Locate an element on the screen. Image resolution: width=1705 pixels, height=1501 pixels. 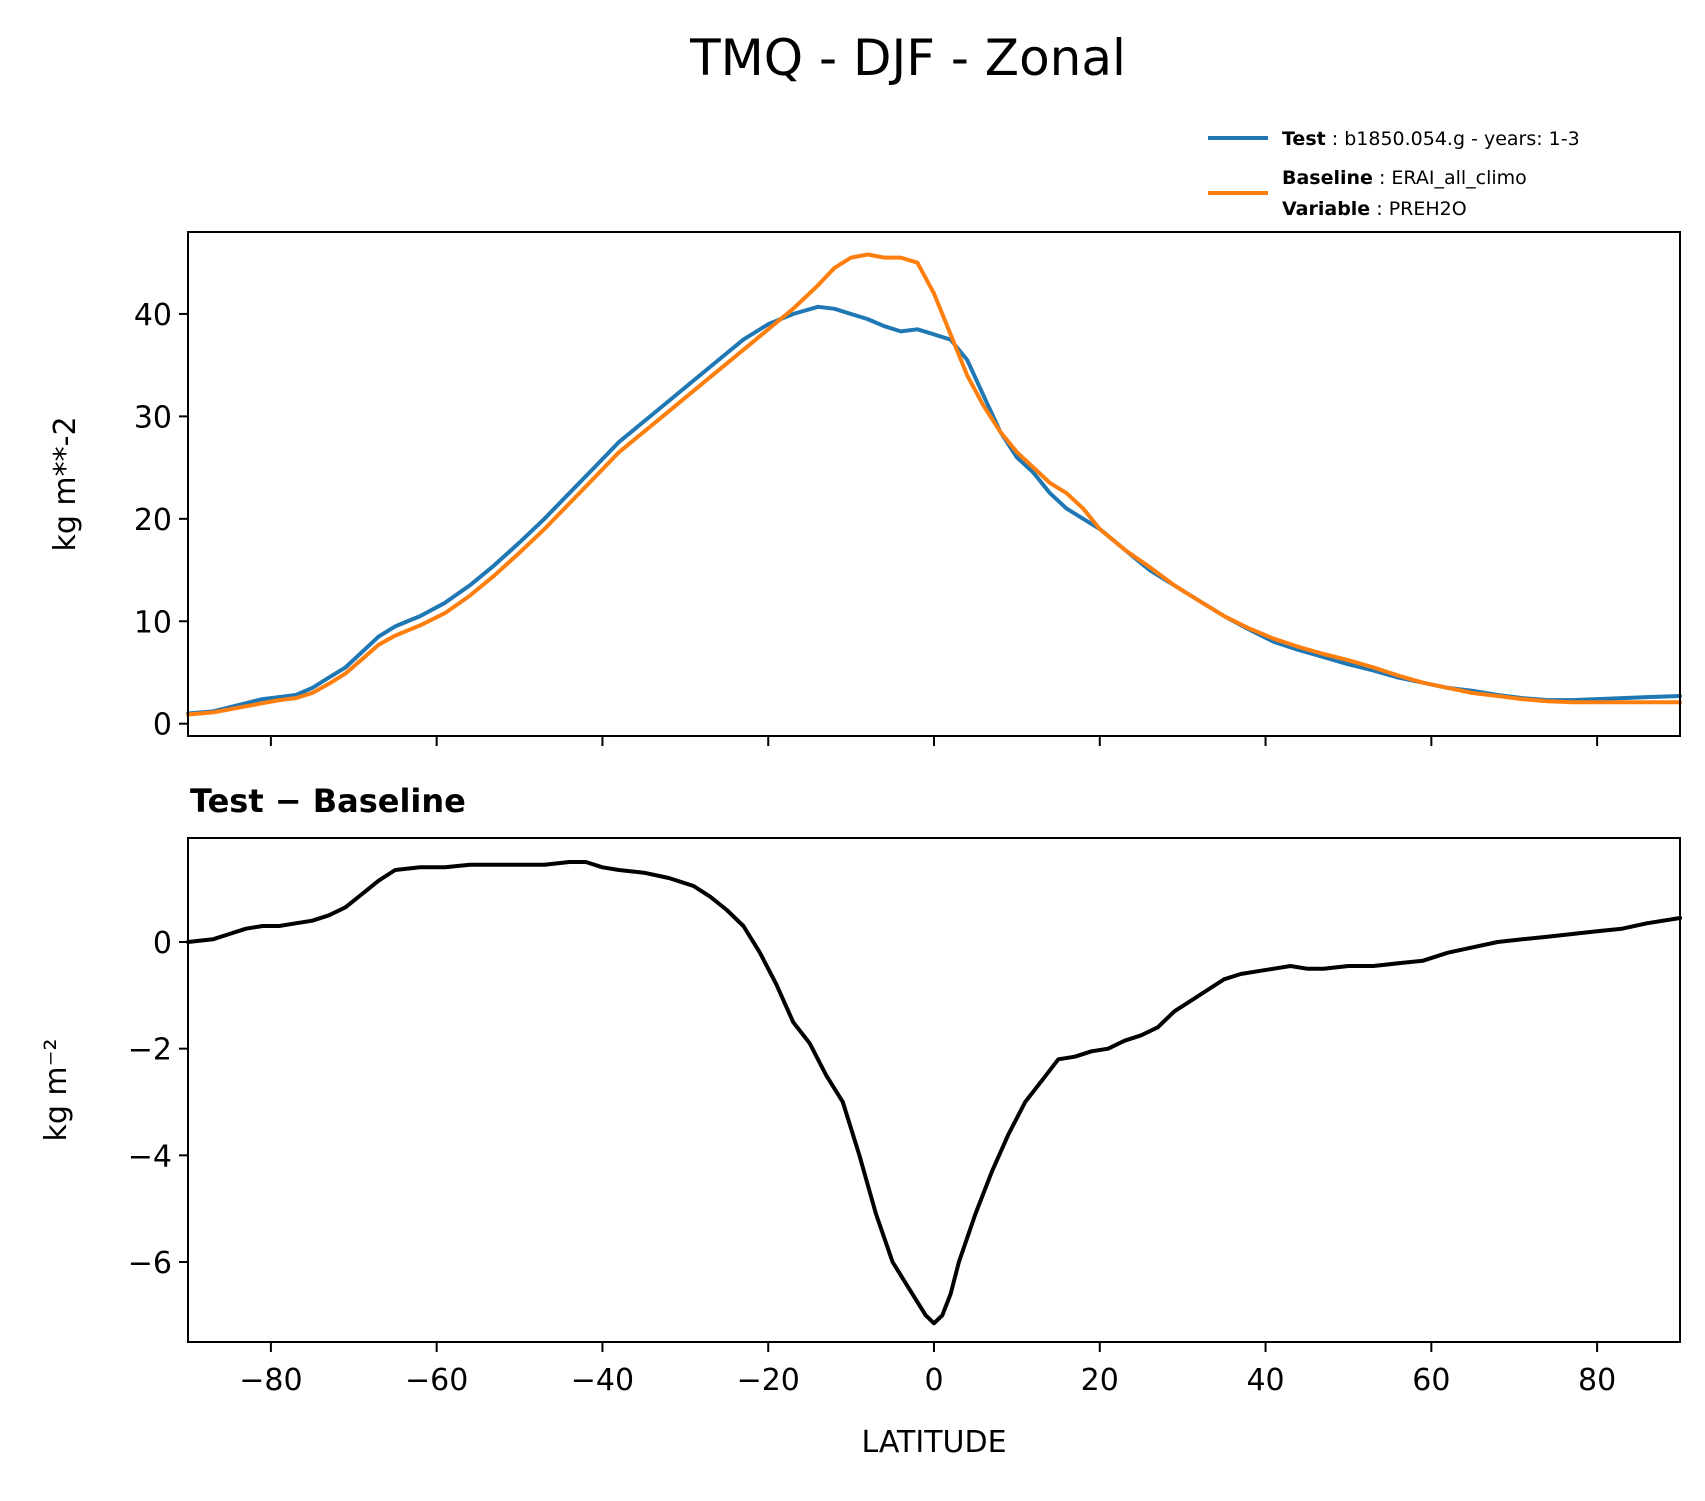
bottom-x-tick-label: −40 is located at coordinates (602, 1380).